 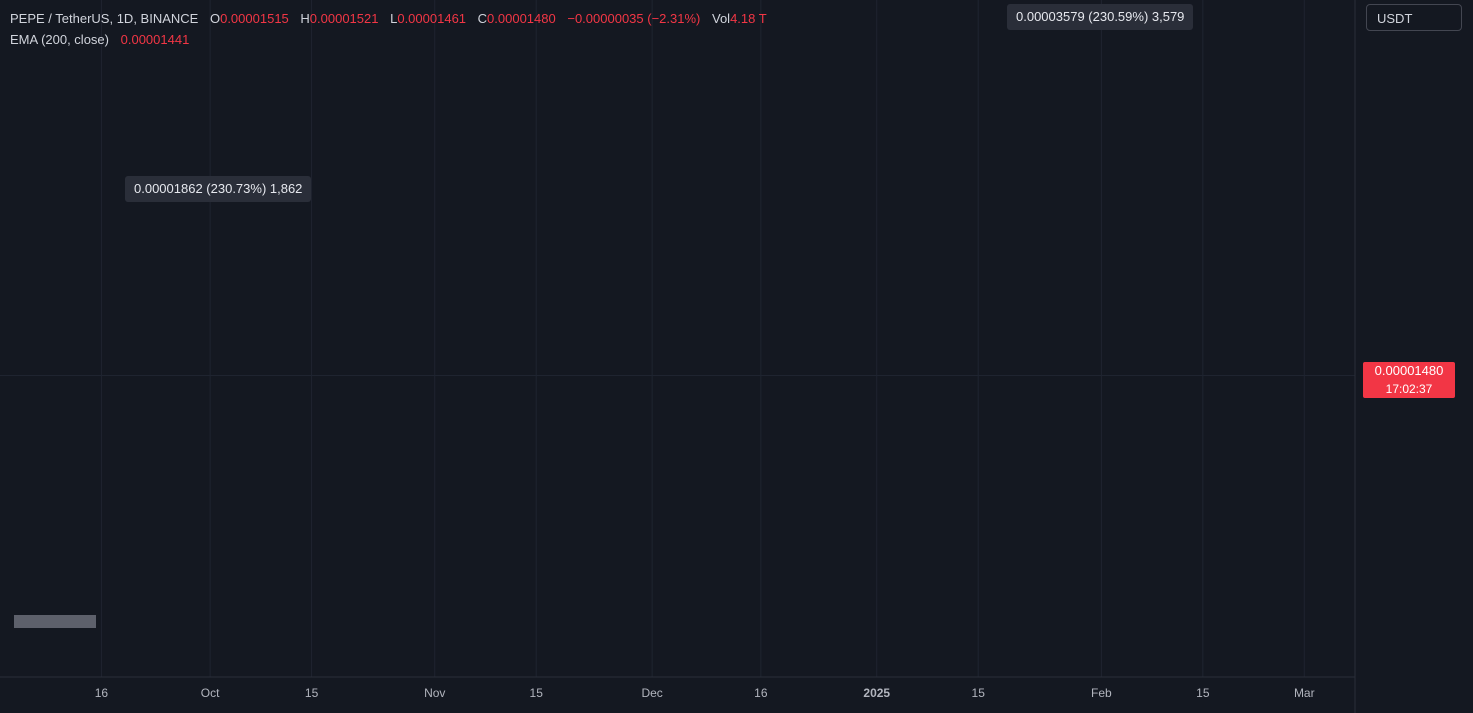 What do you see at coordinates (394, 18) in the screenshot?
I see `low-label: L` at bounding box center [394, 18].